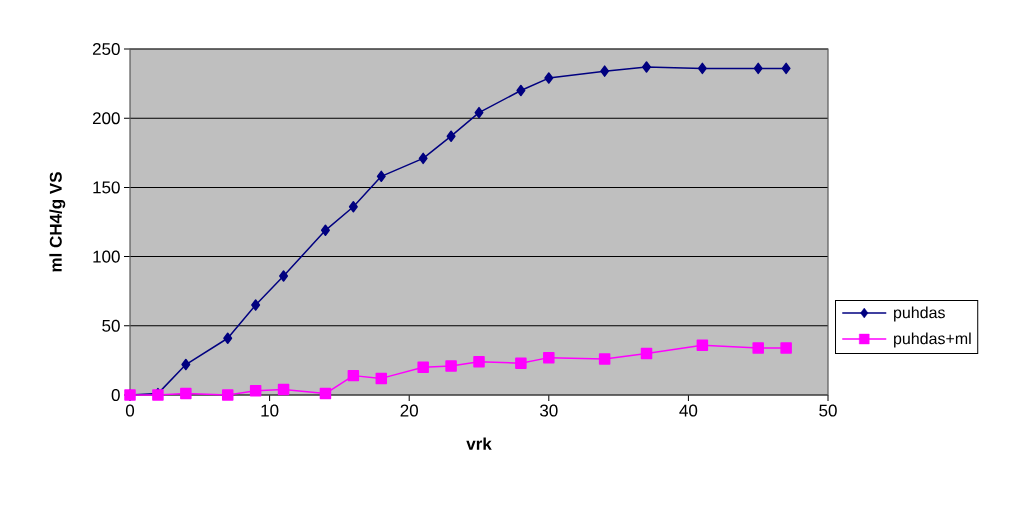 This screenshot has width=1017, height=509. I want to click on x-tick-label: 50, so click(828, 410).